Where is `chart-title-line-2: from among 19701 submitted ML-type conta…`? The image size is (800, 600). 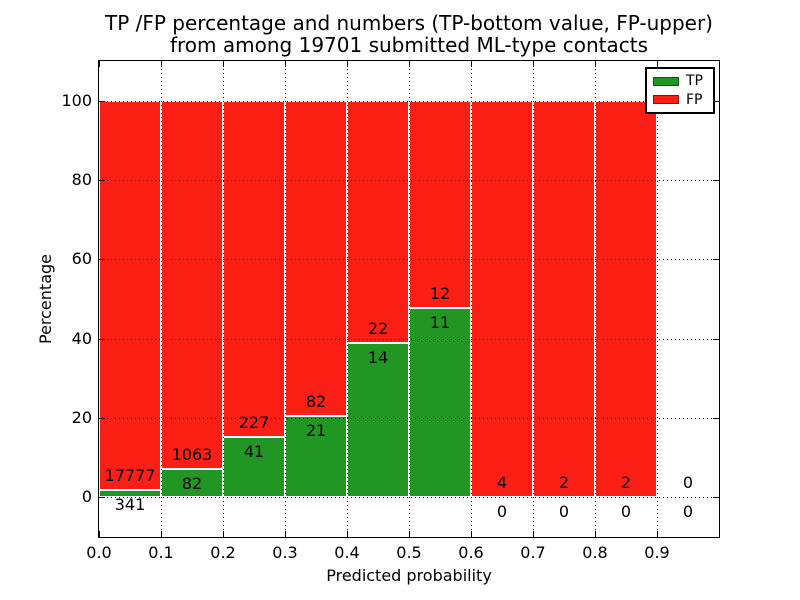 chart-title-line-2: from among 19701 submitted ML-type conta… is located at coordinates (409, 45).